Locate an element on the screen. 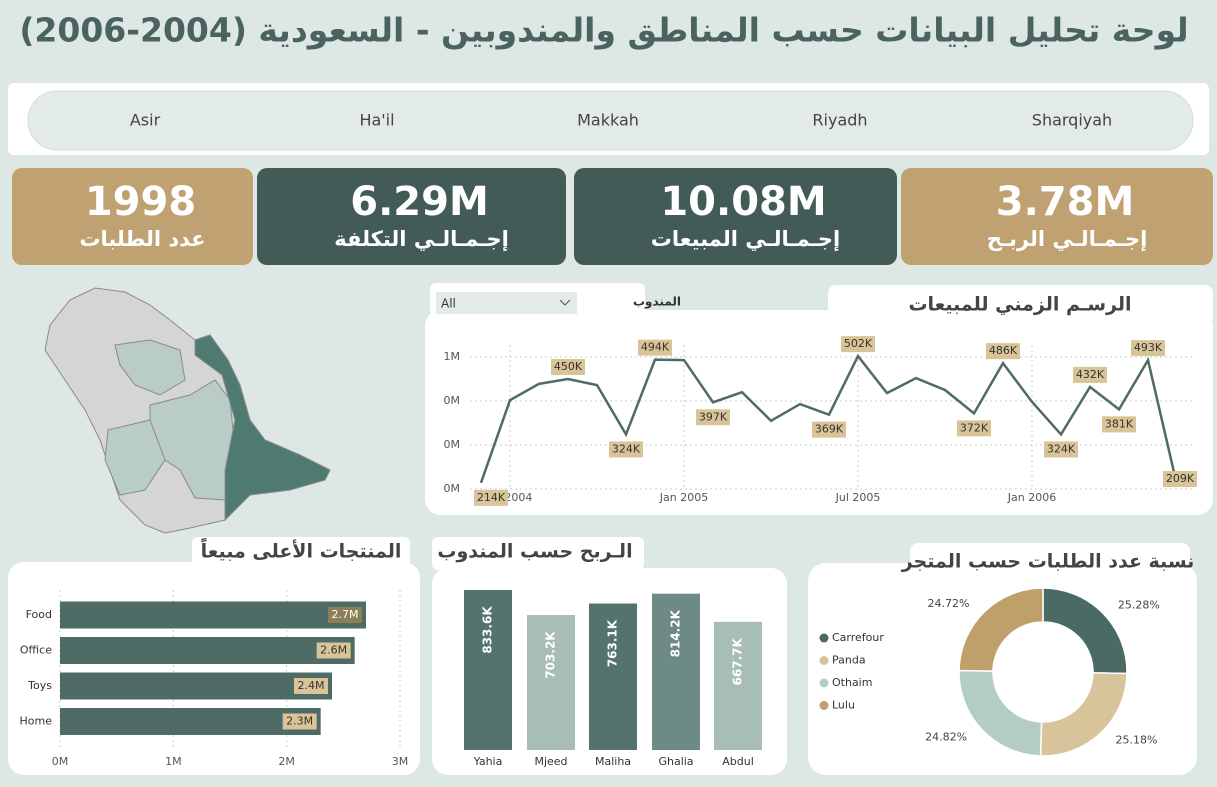 Image resolution: width=1217 pixels, height=787 pixels. donut-slice is located at coordinates (1001, 629).